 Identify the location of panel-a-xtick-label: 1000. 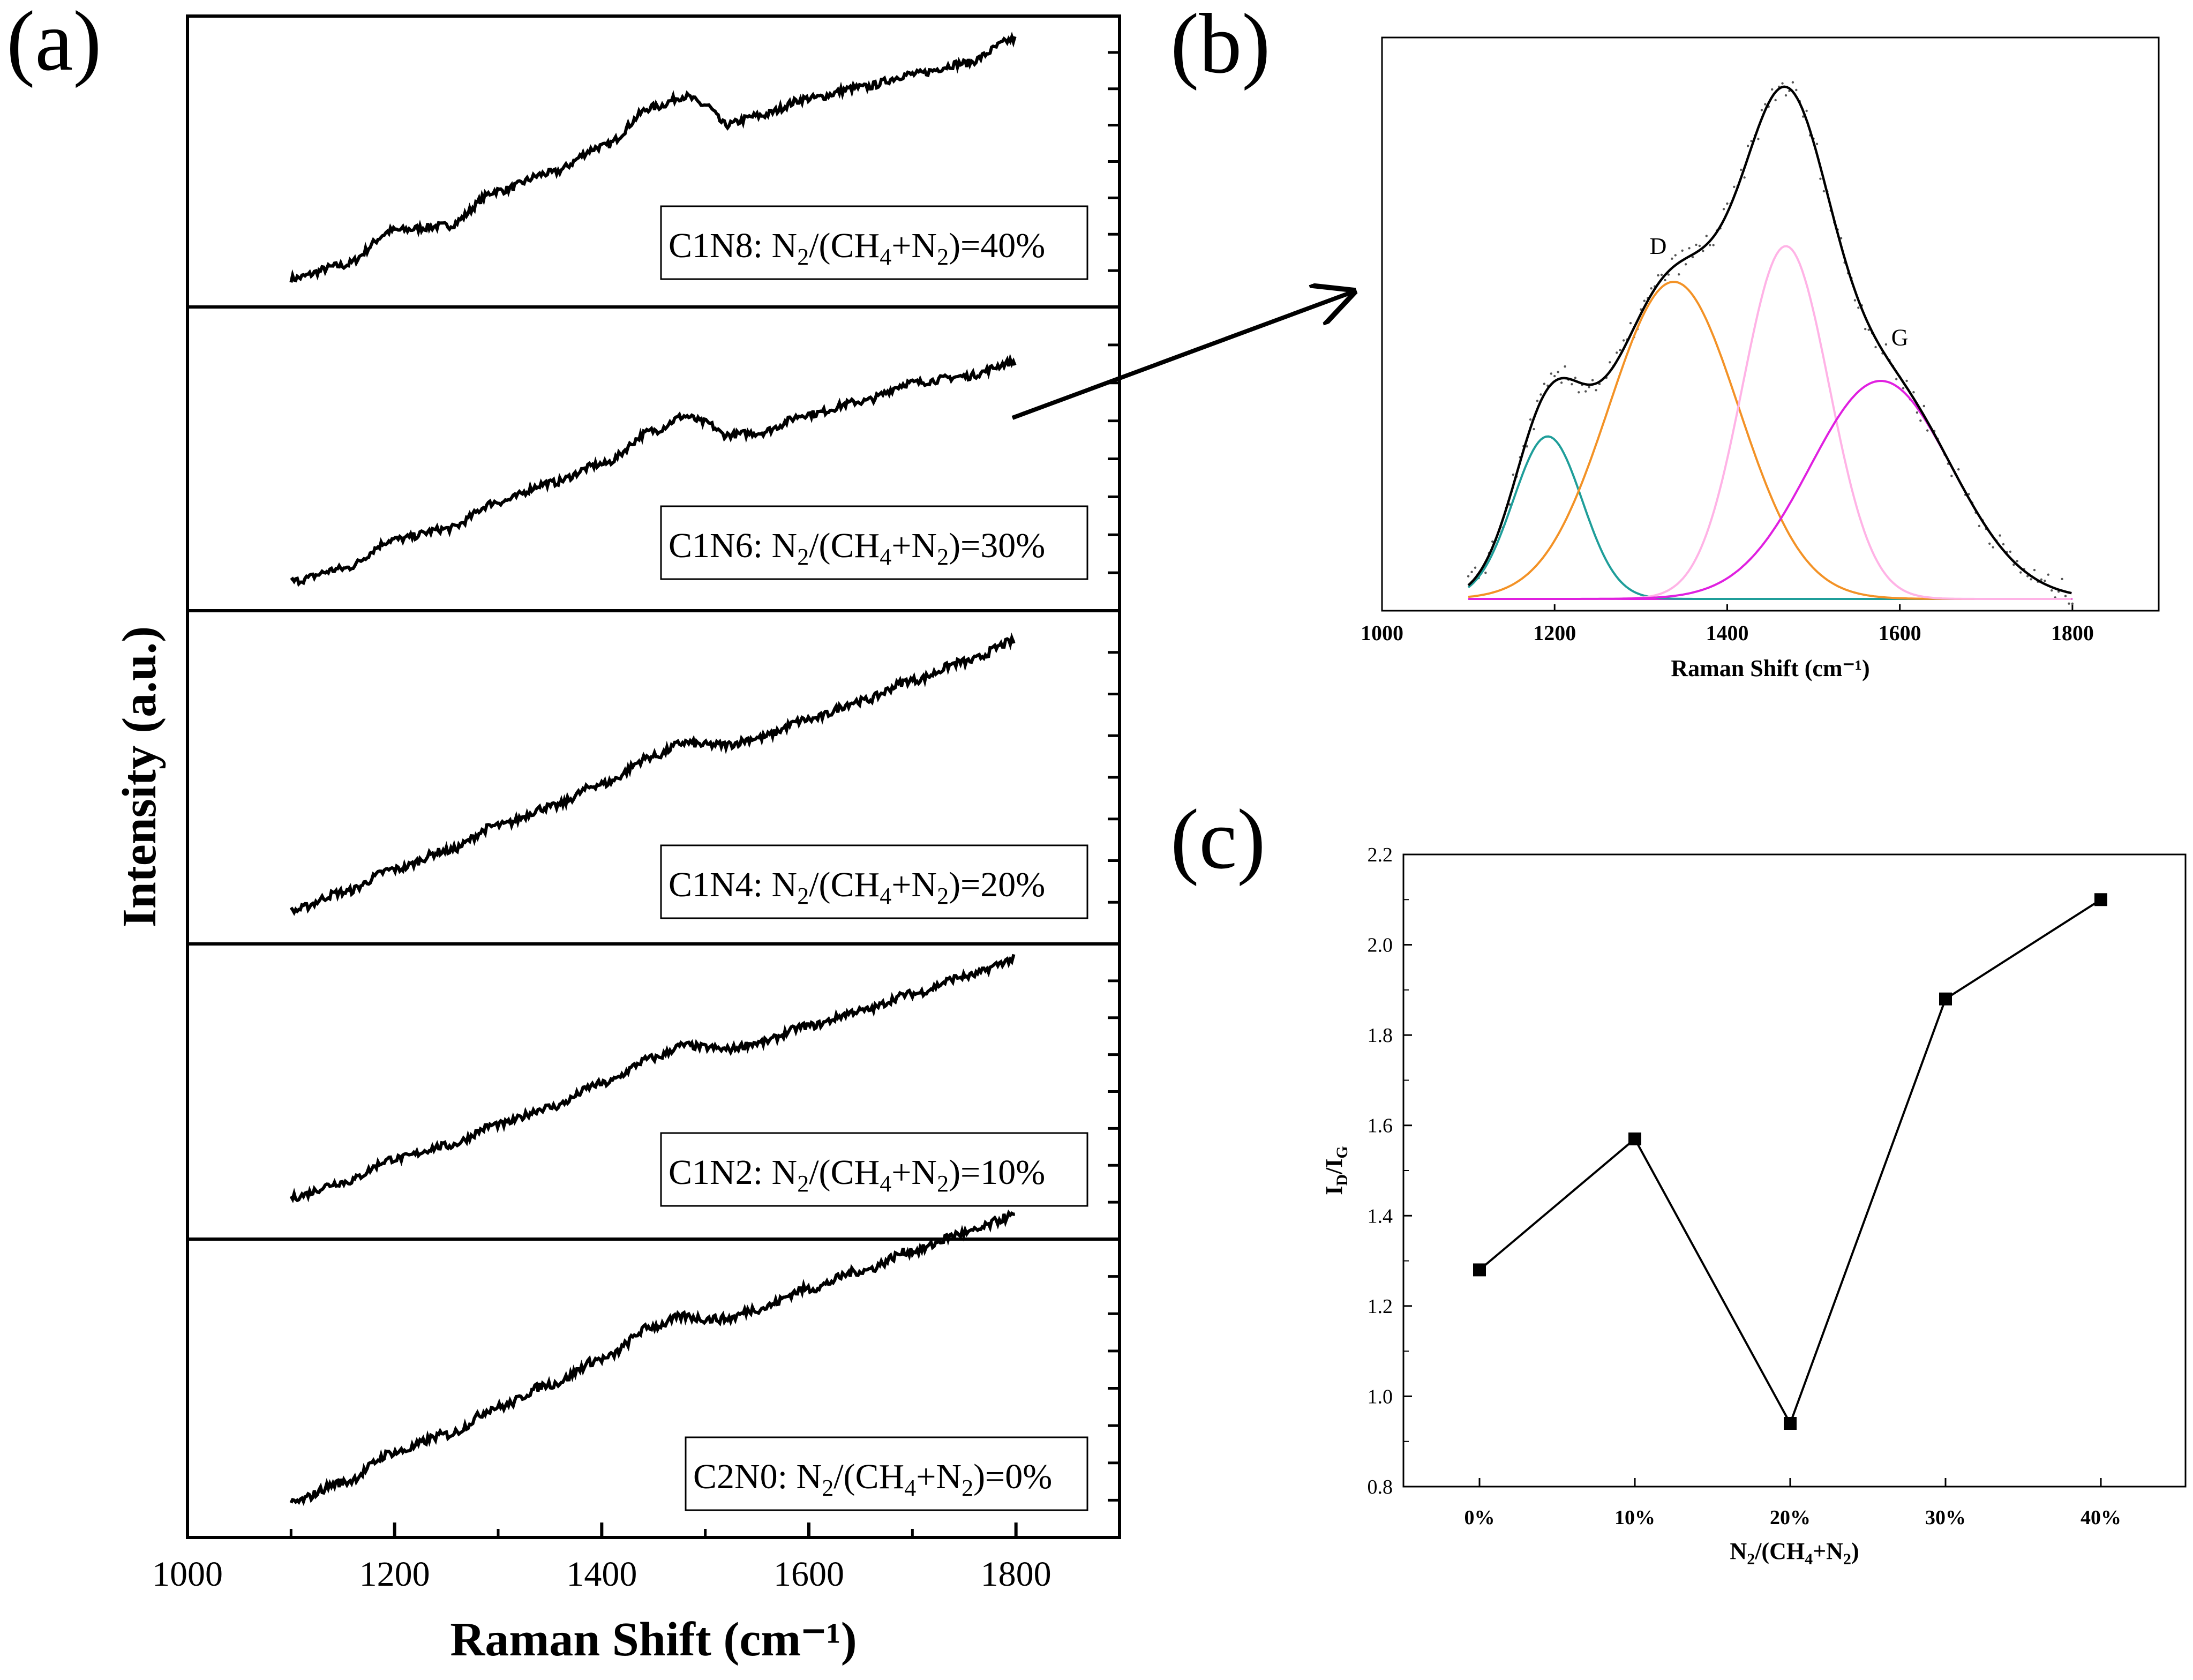
(187, 1574).